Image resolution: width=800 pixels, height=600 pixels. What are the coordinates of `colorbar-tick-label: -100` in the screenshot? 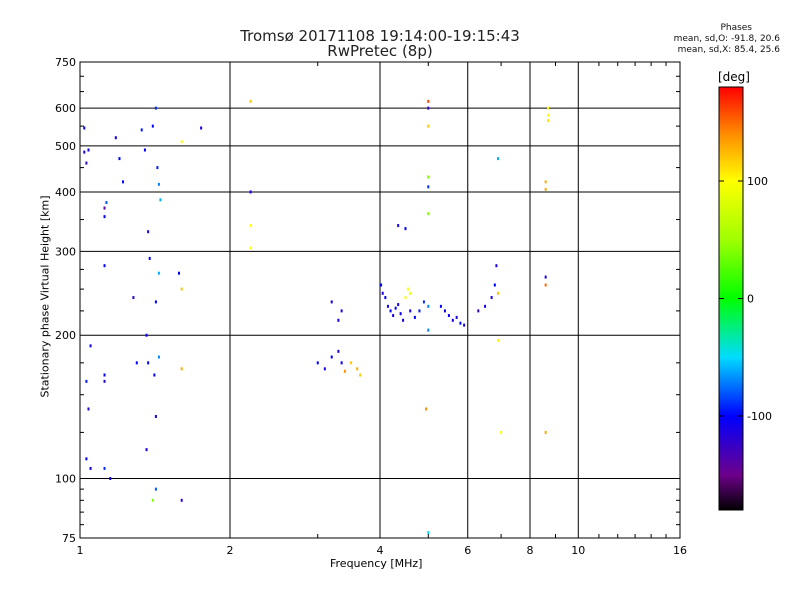 It's located at (759, 416).